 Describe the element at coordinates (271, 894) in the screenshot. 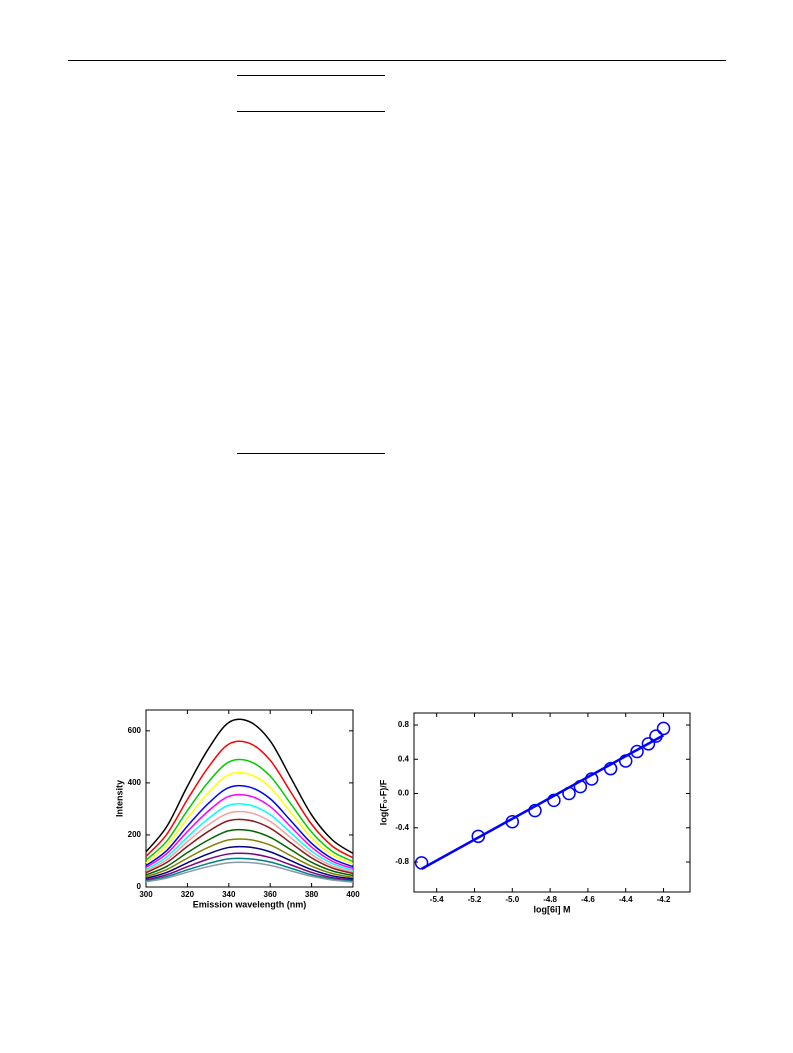

I see `x-tick-label: 360` at that location.